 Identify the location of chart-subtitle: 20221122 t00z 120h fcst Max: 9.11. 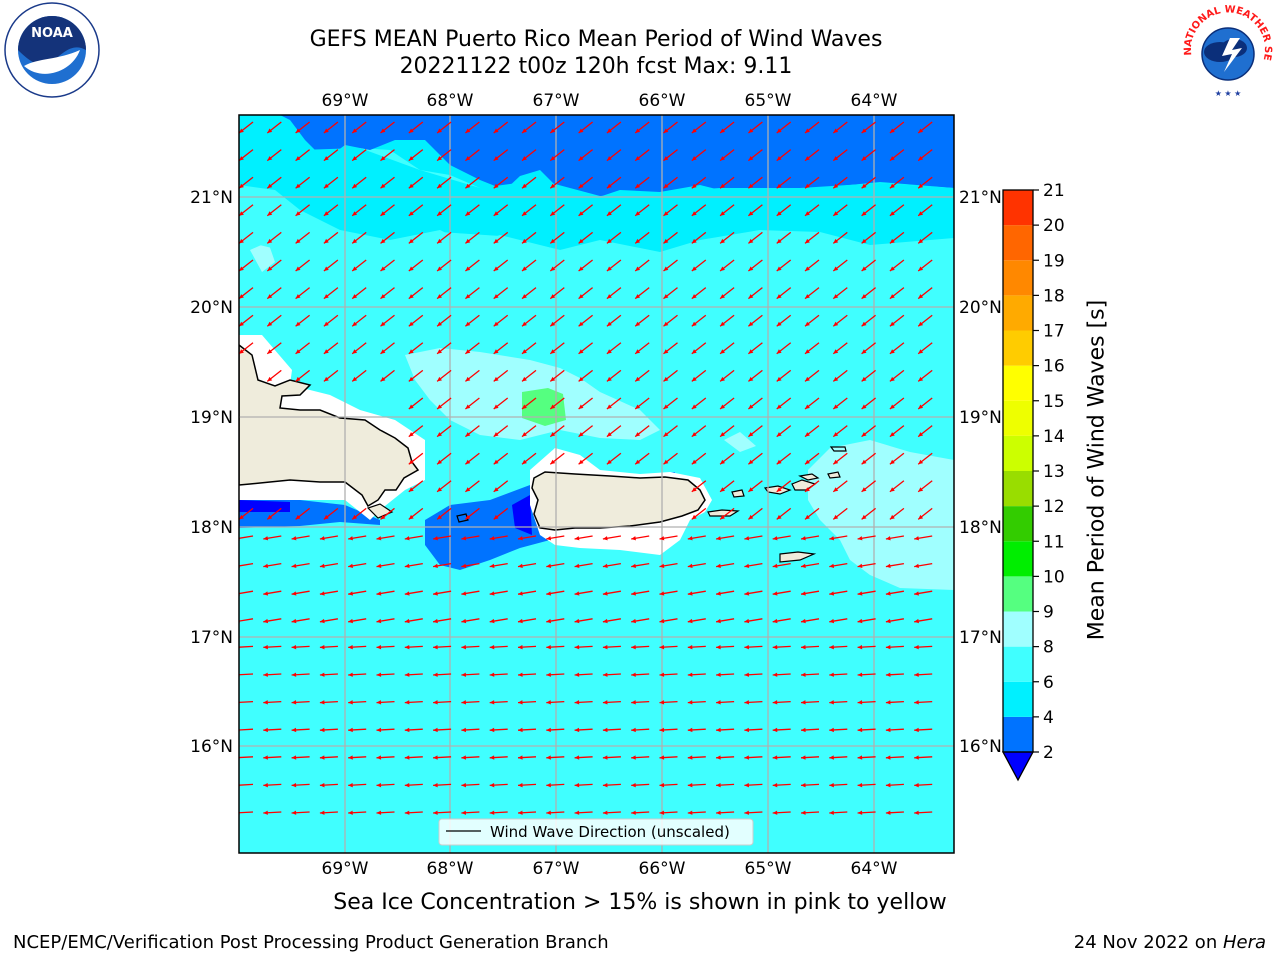
(596, 66).